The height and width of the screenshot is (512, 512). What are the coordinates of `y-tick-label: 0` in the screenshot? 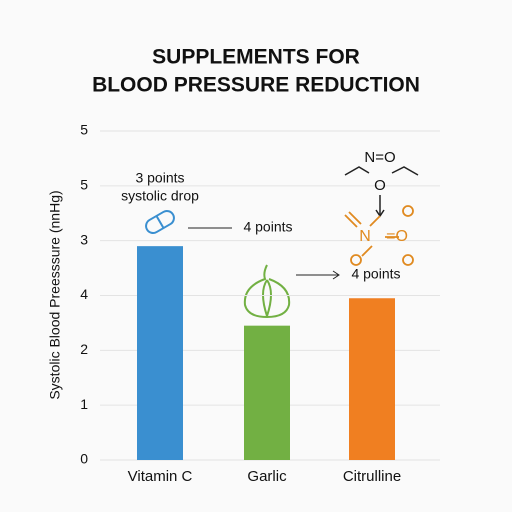 It's located at (84, 459).